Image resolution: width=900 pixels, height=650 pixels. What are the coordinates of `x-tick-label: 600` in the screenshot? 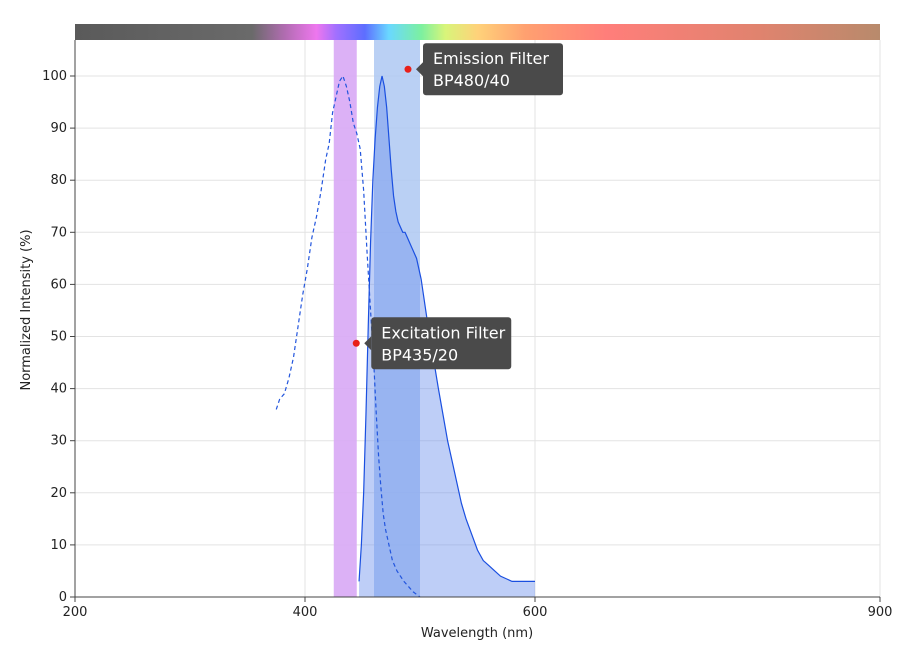 It's located at (535, 612).